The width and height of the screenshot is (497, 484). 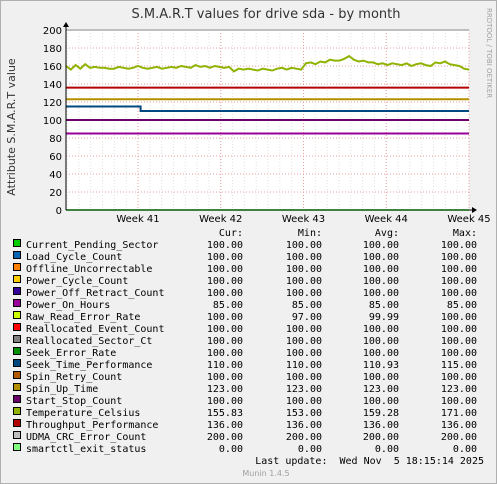 What do you see at coordinates (137, 219) in the screenshot?
I see `x-tick-label: Week 41` at bounding box center [137, 219].